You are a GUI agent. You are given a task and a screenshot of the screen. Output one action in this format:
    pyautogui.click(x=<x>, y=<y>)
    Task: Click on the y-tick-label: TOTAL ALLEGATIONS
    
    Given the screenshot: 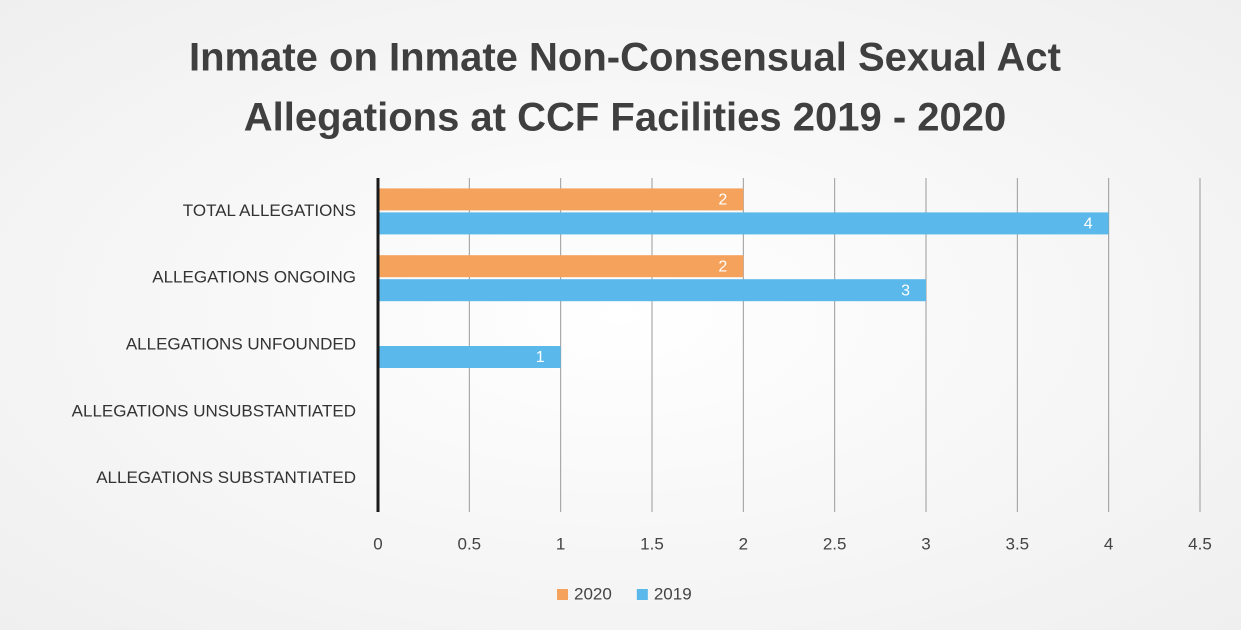 What is the action you would take?
    pyautogui.click(x=269, y=210)
    